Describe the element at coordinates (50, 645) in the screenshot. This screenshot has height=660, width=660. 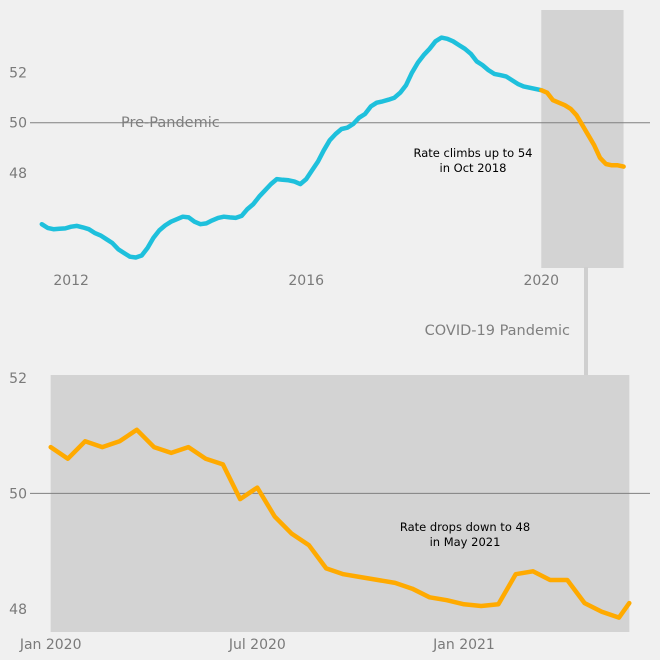
I see `x-tick-label: Jan 2020` at that location.